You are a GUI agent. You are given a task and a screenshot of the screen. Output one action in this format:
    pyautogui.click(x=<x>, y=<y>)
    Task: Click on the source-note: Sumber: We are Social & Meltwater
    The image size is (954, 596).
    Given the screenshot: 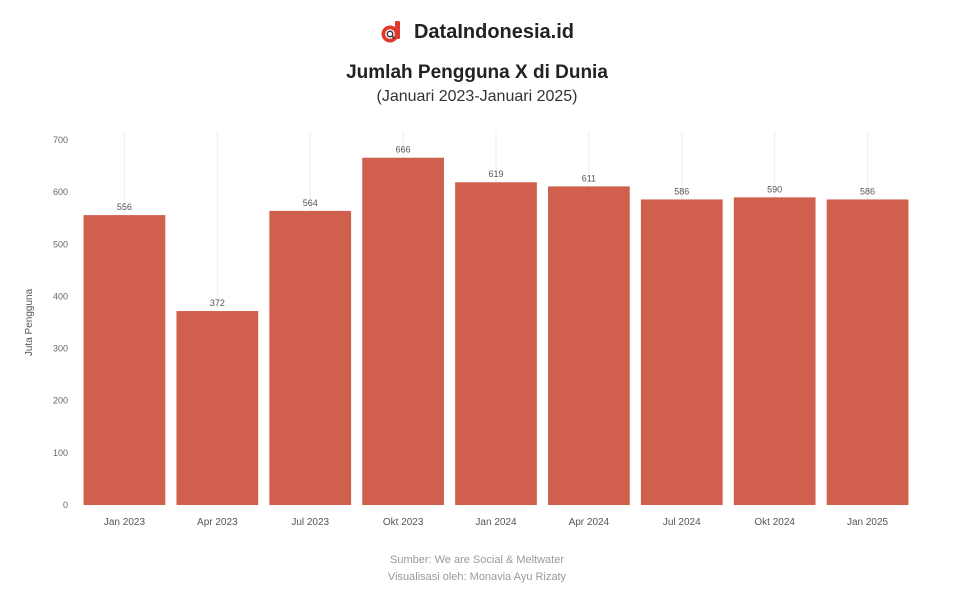 What is the action you would take?
    pyautogui.click(x=477, y=560)
    